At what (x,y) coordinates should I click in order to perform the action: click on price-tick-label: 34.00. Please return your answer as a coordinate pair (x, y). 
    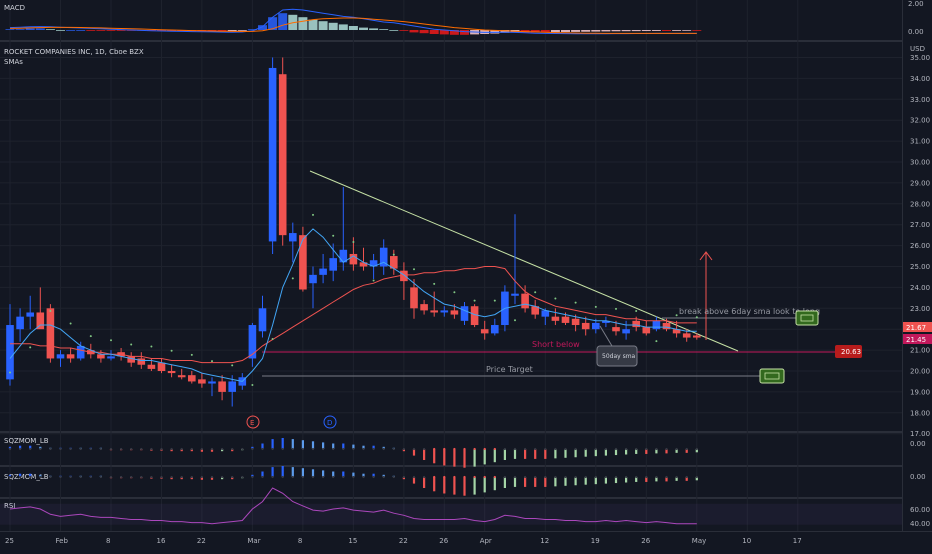
    Looking at the image, I should click on (920, 79).